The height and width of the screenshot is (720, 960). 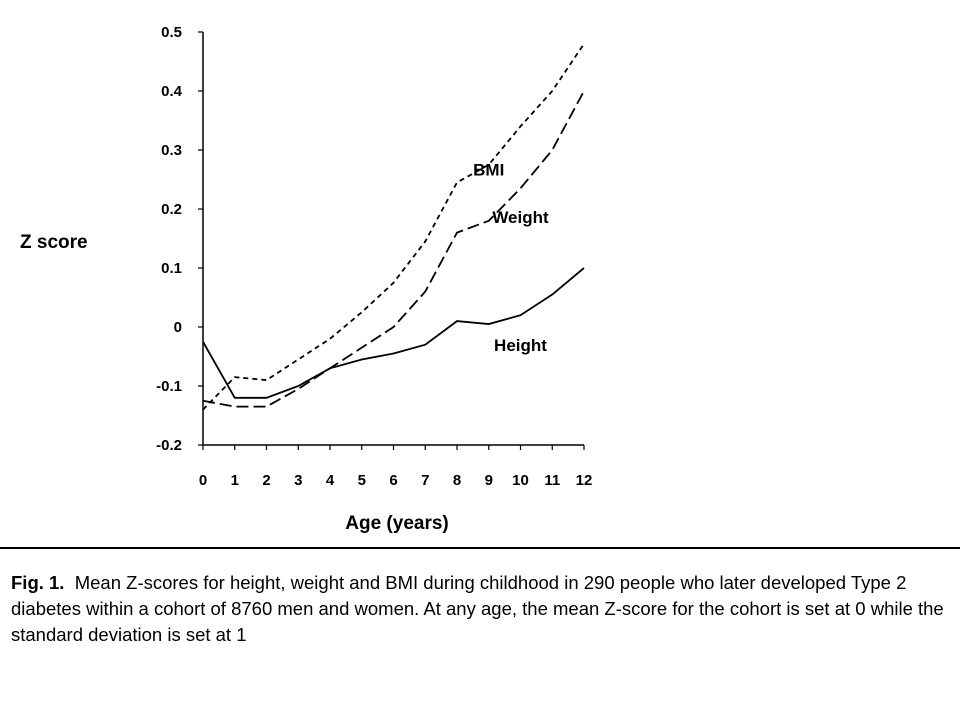 What do you see at coordinates (169, 445) in the screenshot?
I see `y-tick-label: -0.2` at bounding box center [169, 445].